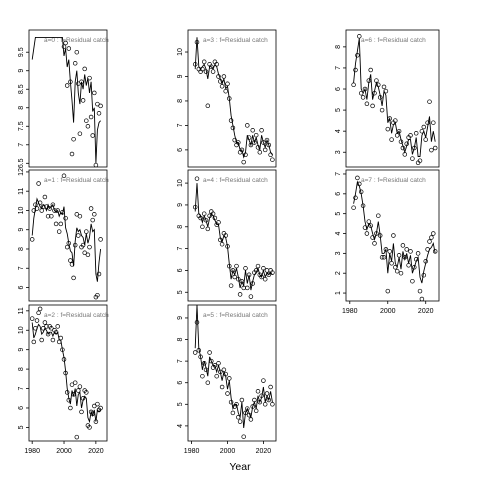 Image resolution: width=480 pixels, height=480 pixels. I want to click on x-tick-label: 2020, so click(264, 451).